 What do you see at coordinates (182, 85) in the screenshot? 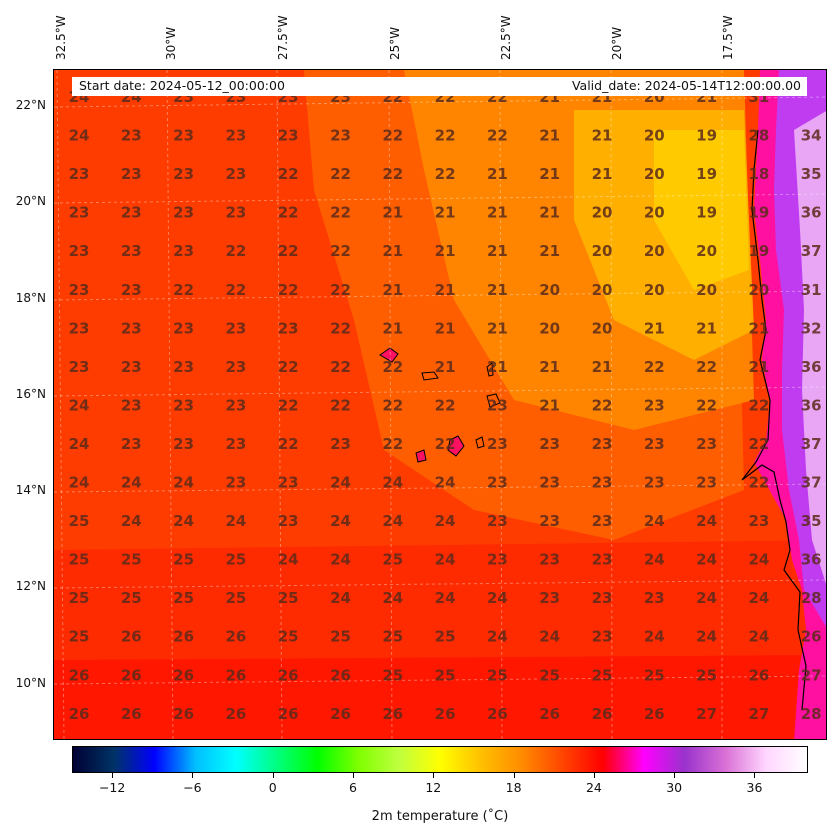
I see `start-date-label: Start date: 2024-05-12_00:00:00` at bounding box center [182, 85].